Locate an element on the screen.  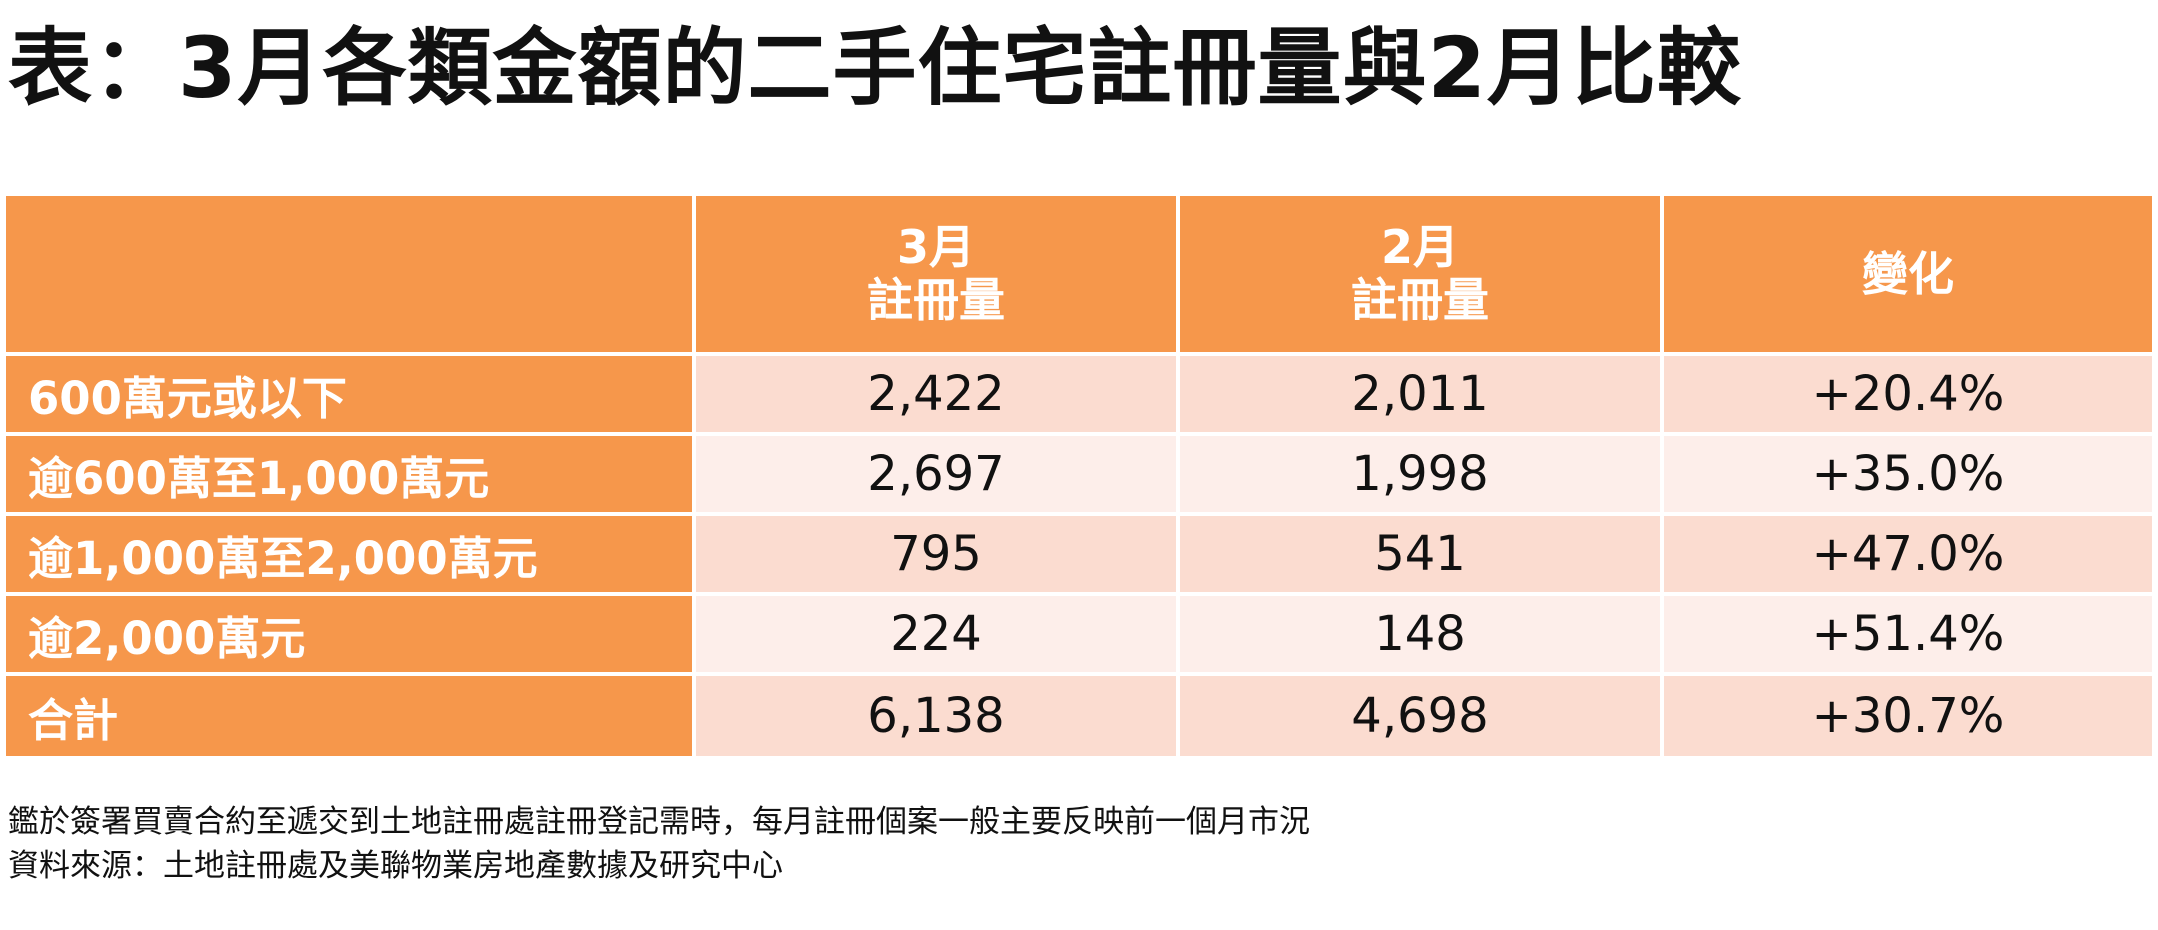
header-change-label: 變化 is located at coordinates (1908, 273).